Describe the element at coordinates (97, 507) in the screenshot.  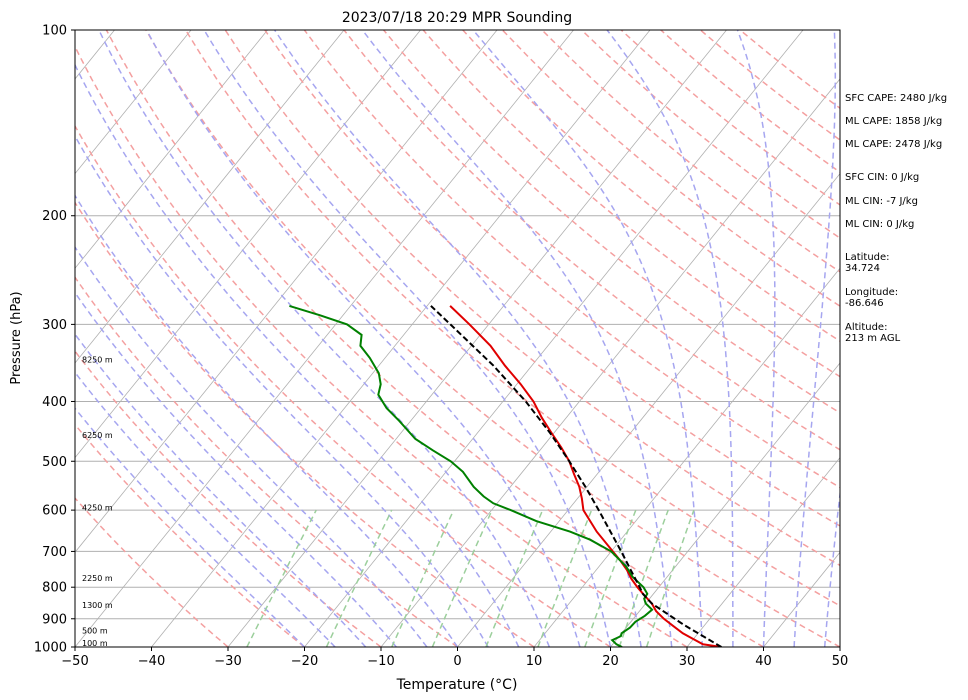
I see `height-label: 4250 m` at that location.